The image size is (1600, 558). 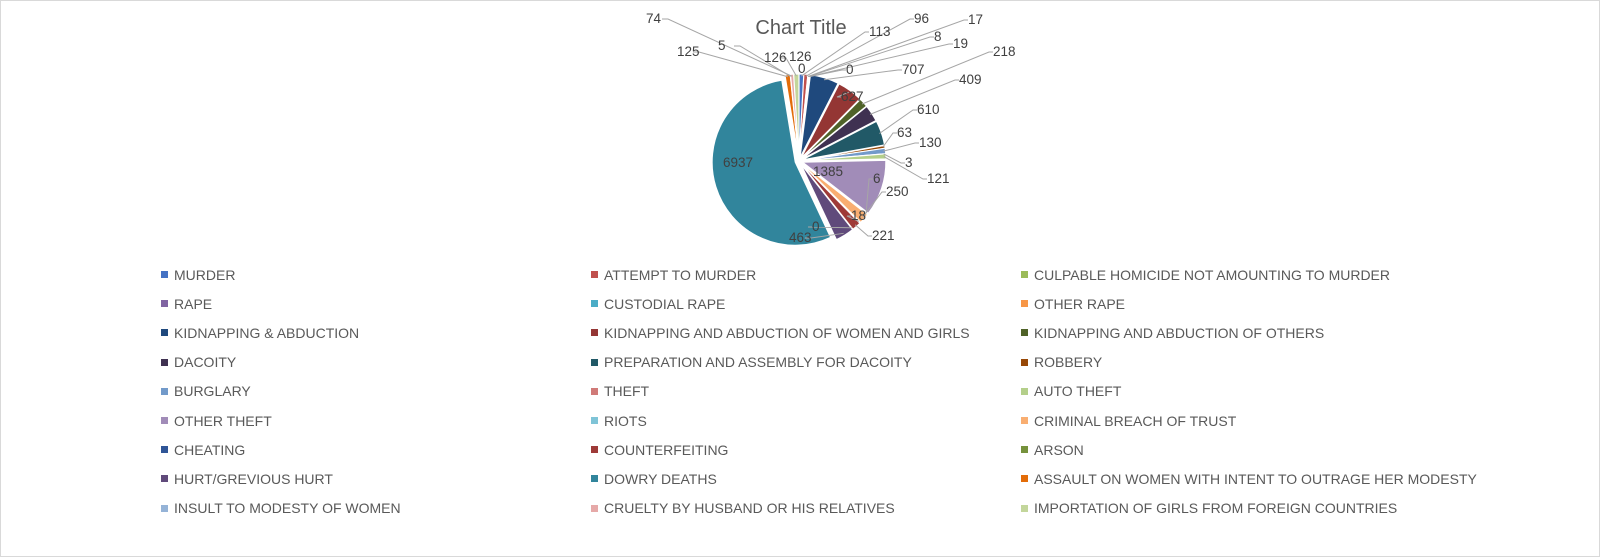 I want to click on legend-item: OTHER RAPE, so click(x=1236, y=303).